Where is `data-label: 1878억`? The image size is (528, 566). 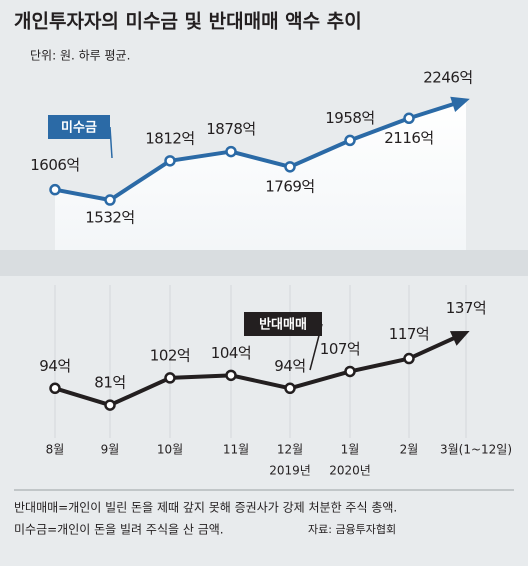 data-label: 1878억 is located at coordinates (230, 129).